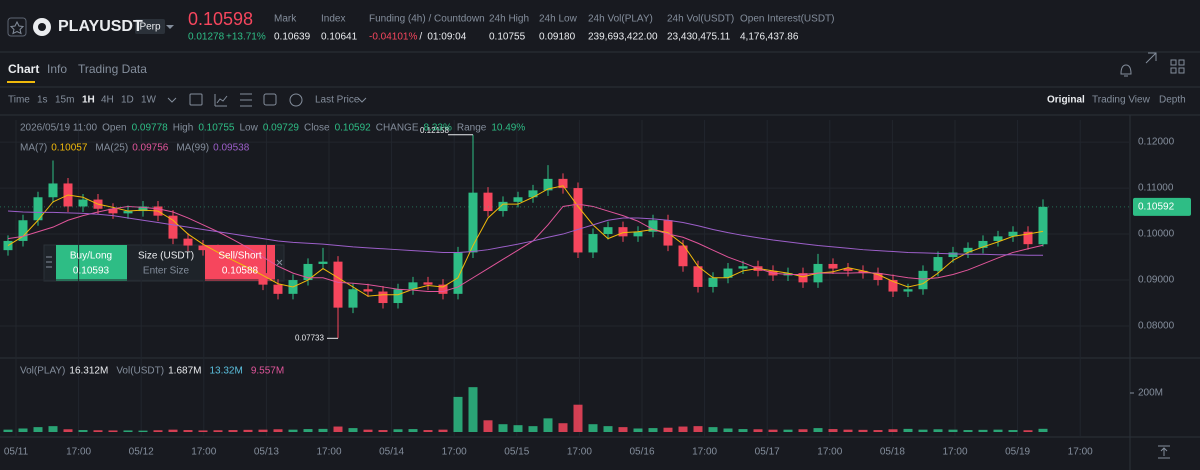 The height and width of the screenshot is (470, 1200). I want to click on buy-price: 0.10593, so click(91, 271).